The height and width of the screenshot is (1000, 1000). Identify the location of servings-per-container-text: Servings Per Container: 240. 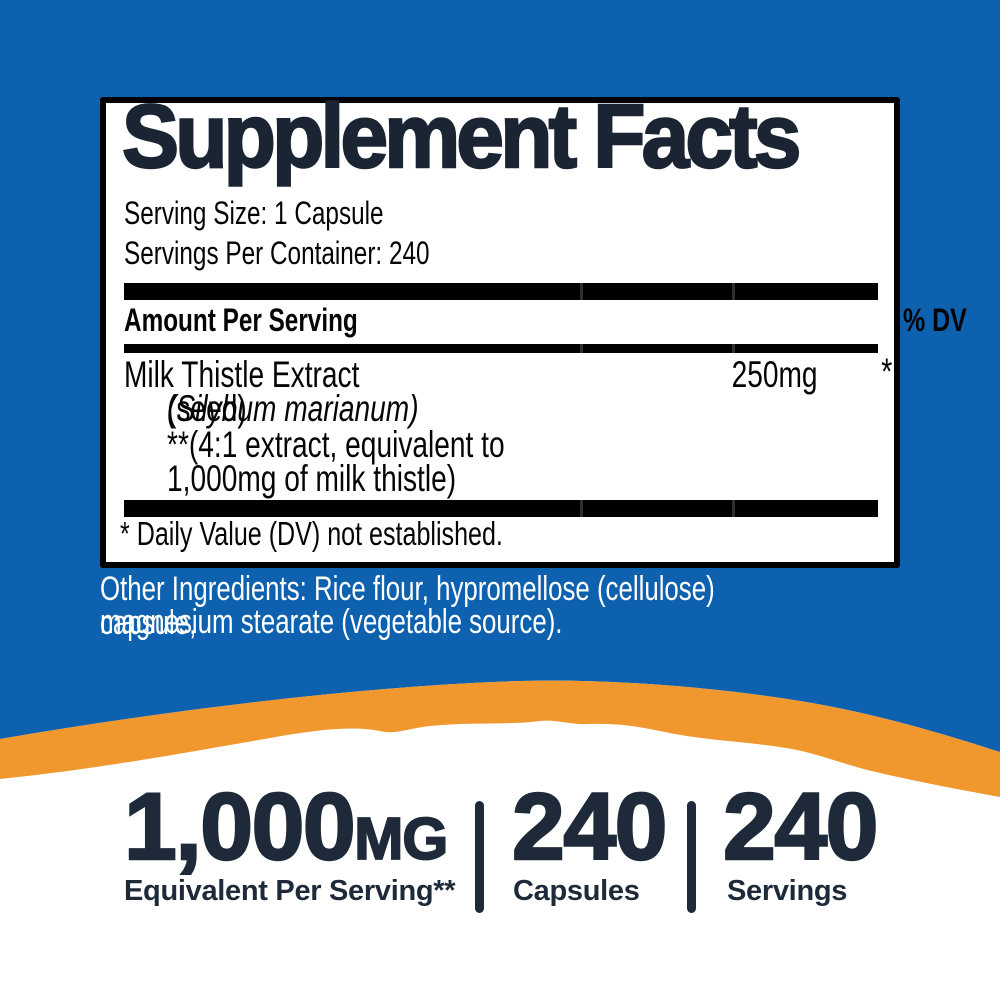
(277, 253).